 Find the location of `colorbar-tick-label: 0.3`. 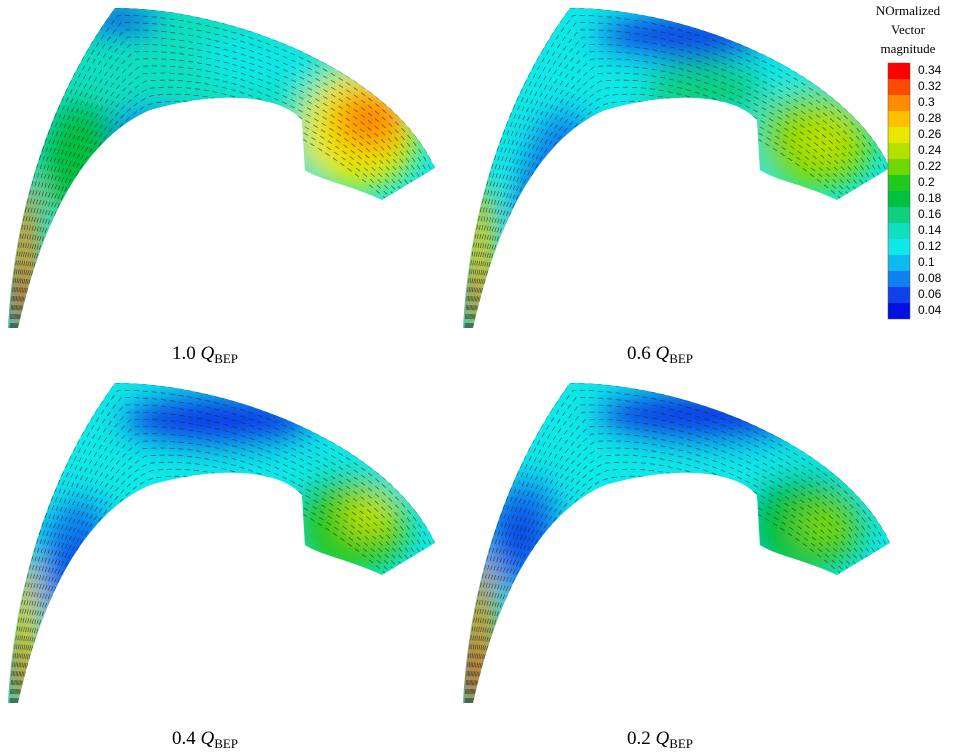

colorbar-tick-label: 0.3 is located at coordinates (926, 102).